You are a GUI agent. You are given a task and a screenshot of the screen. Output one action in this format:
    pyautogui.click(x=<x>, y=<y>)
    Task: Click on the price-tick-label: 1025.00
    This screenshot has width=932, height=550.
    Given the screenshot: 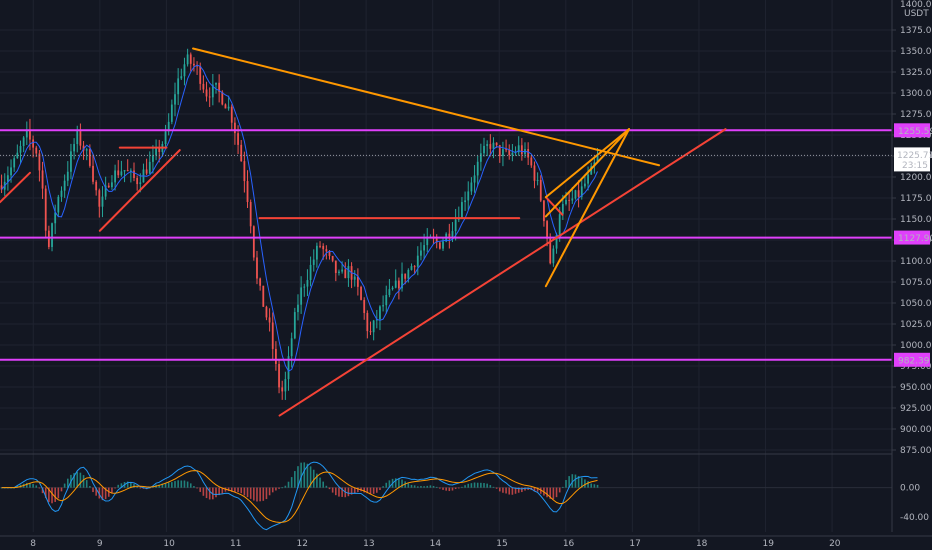 What is the action you would take?
    pyautogui.click(x=916, y=325)
    